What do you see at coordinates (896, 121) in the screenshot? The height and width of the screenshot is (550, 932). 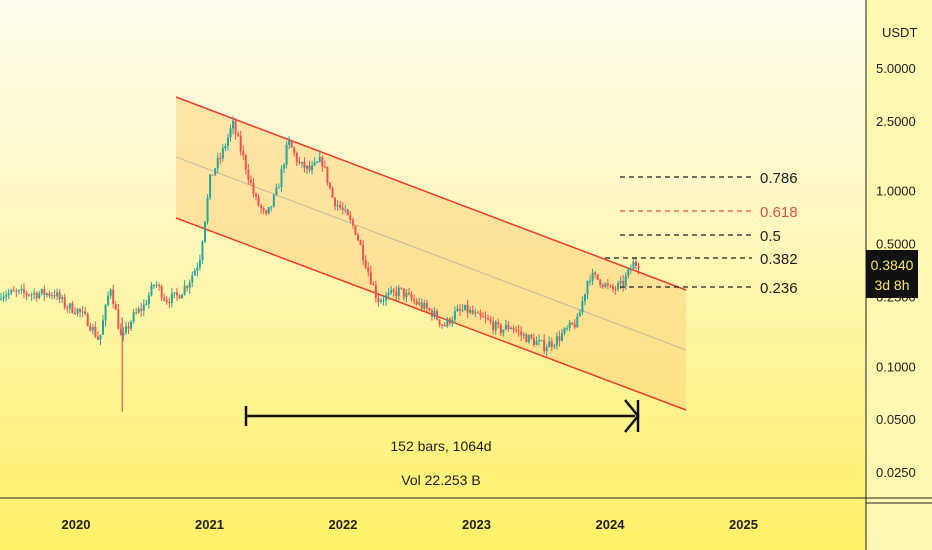 I see `price-tick-label: 2.5000` at bounding box center [896, 121].